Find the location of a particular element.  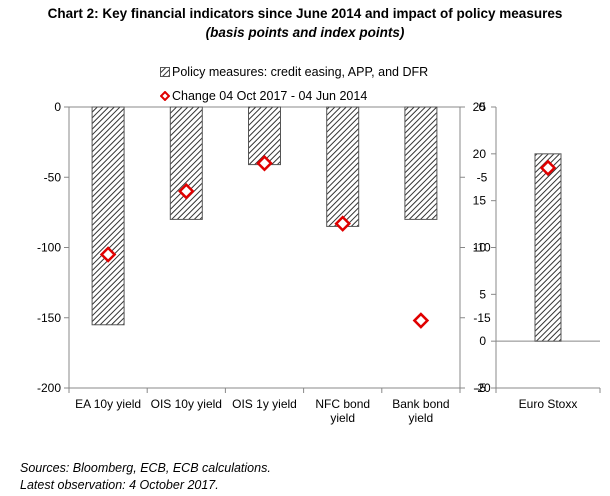

left-tick-label: -50 is located at coordinates (53, 177).